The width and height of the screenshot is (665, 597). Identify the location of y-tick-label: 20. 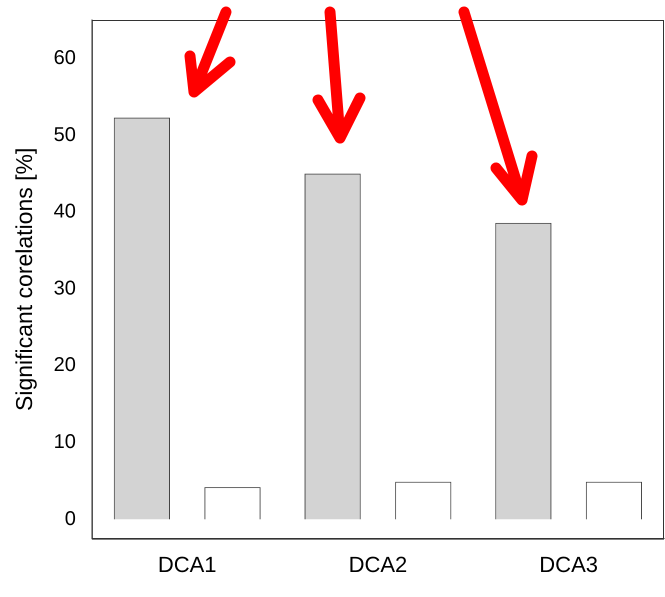
(65, 365).